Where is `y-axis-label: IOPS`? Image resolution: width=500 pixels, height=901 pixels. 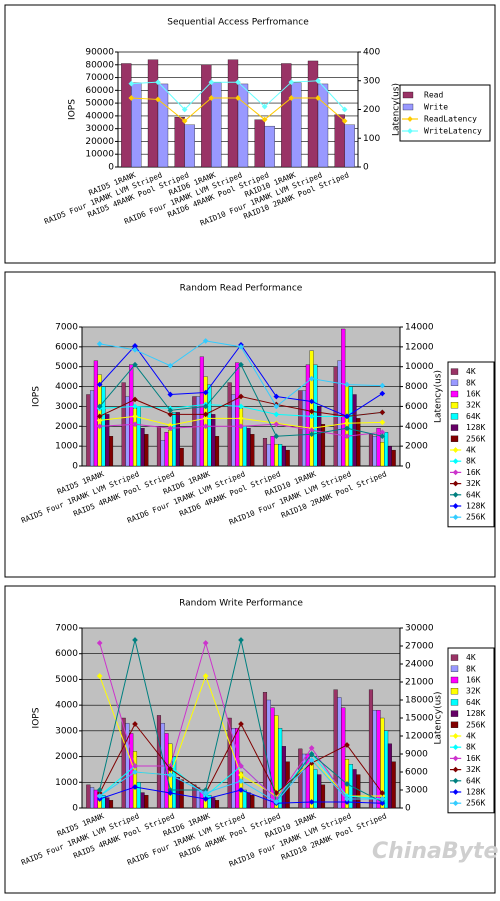 y-axis-label: IOPS is located at coordinates (37, 396).